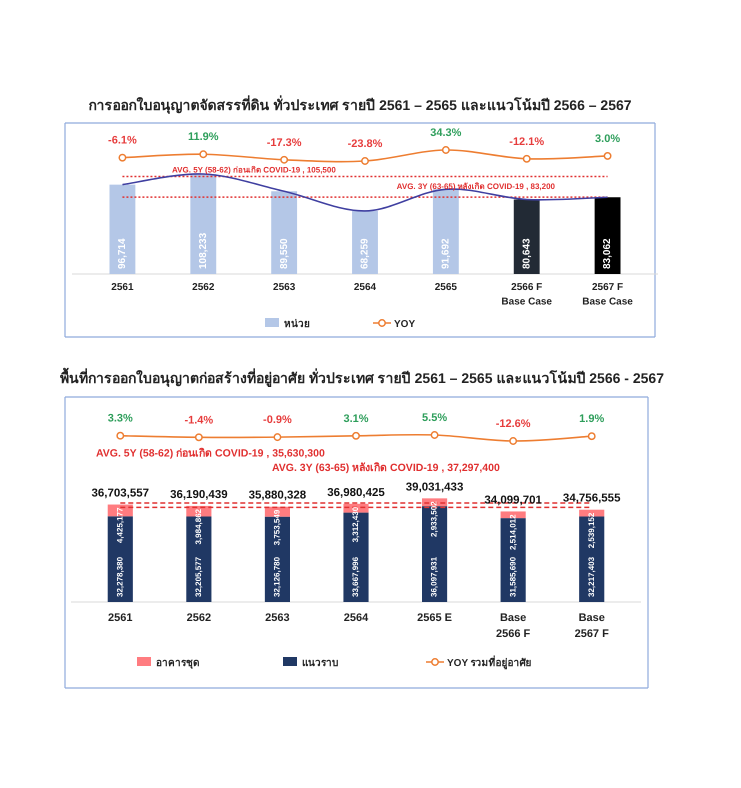 This screenshot has width=741, height=788. I want to click on data-label: 83,062, so click(608, 253).